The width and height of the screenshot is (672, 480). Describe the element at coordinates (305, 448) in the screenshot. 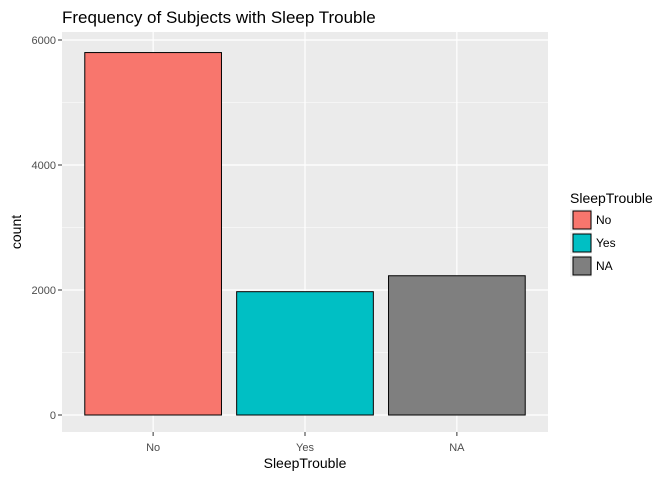

I see `x-tick-label: Yes` at that location.